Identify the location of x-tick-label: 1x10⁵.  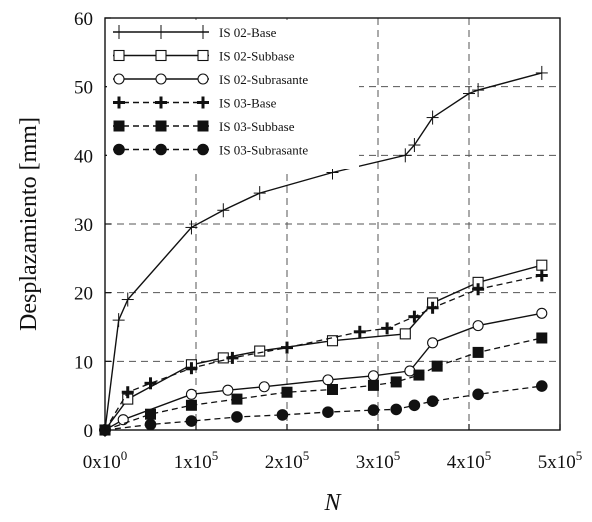
(196, 460).